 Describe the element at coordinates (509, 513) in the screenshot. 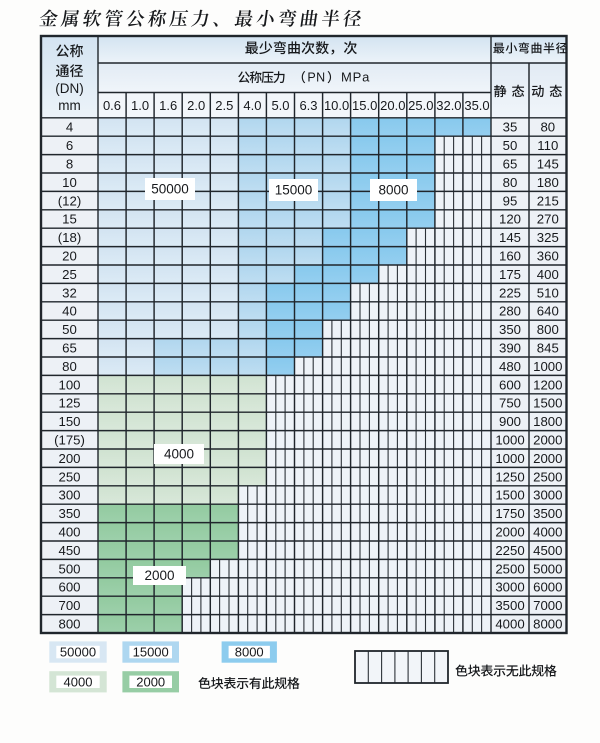

I see `svg-text: 1750` at that location.